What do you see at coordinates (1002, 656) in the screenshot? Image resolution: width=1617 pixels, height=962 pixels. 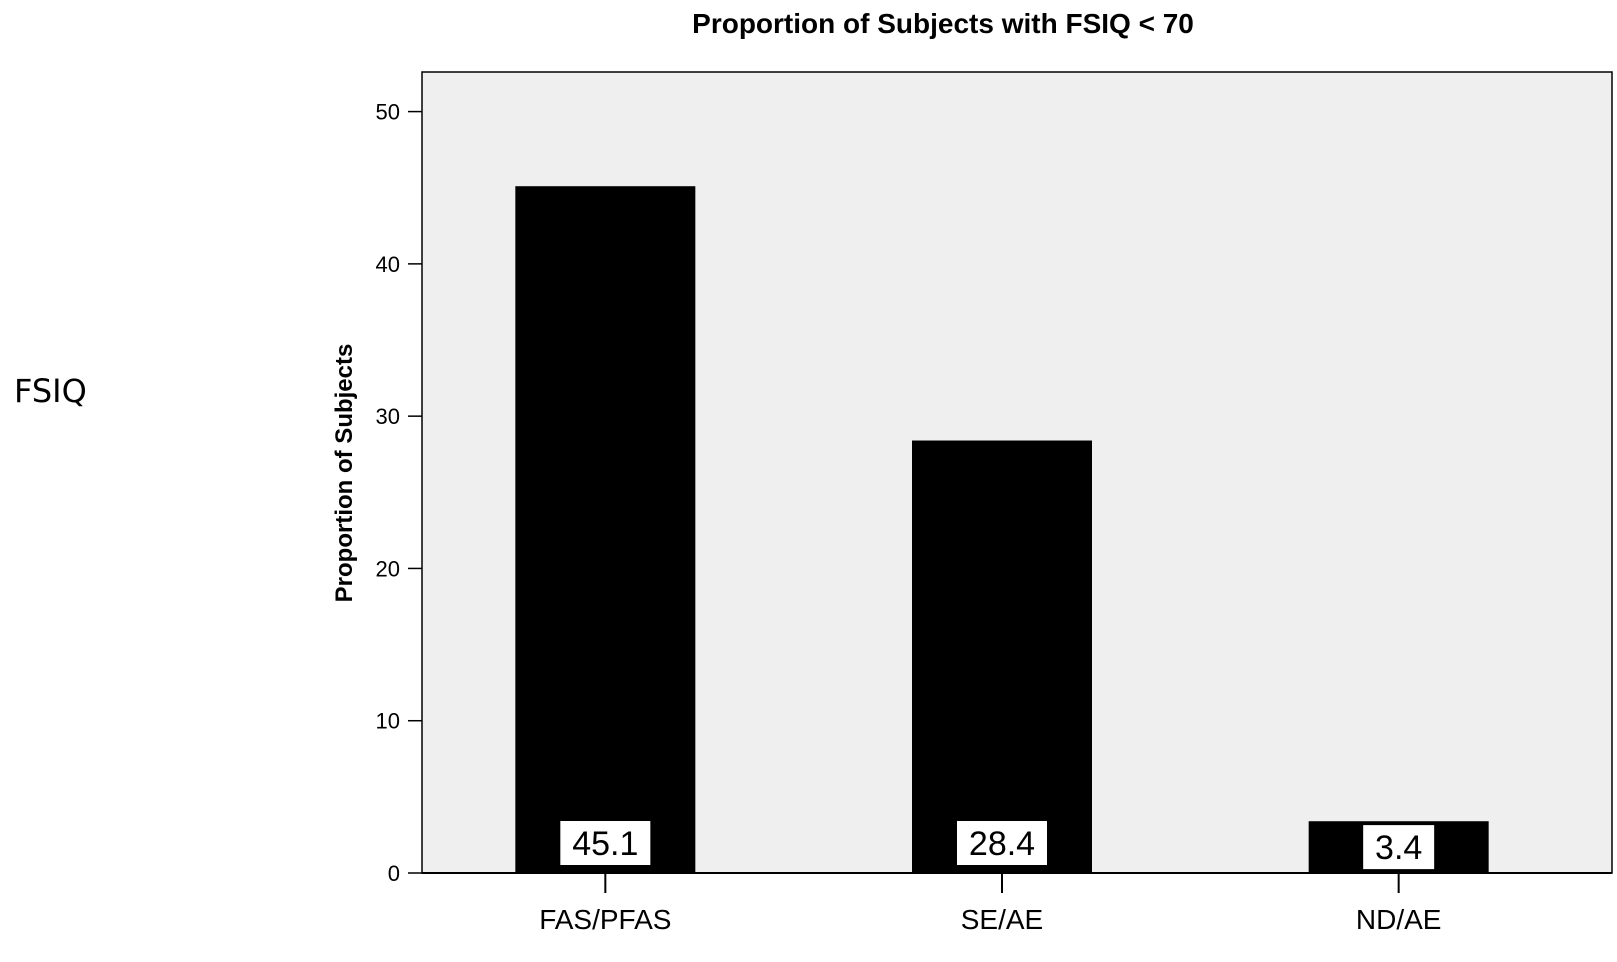 I see `bar-se-ae` at bounding box center [1002, 656].